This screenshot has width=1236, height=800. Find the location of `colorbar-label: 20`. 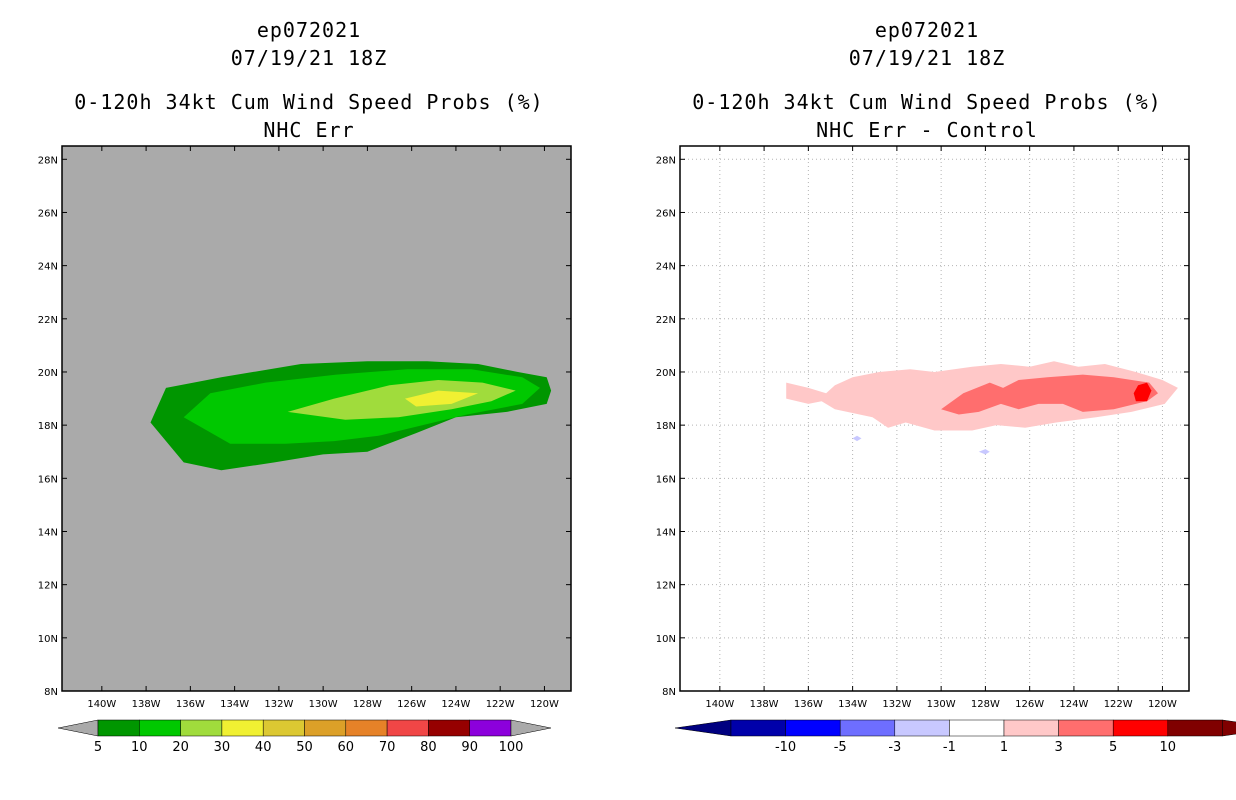

colorbar-label: 20 is located at coordinates (180, 747).